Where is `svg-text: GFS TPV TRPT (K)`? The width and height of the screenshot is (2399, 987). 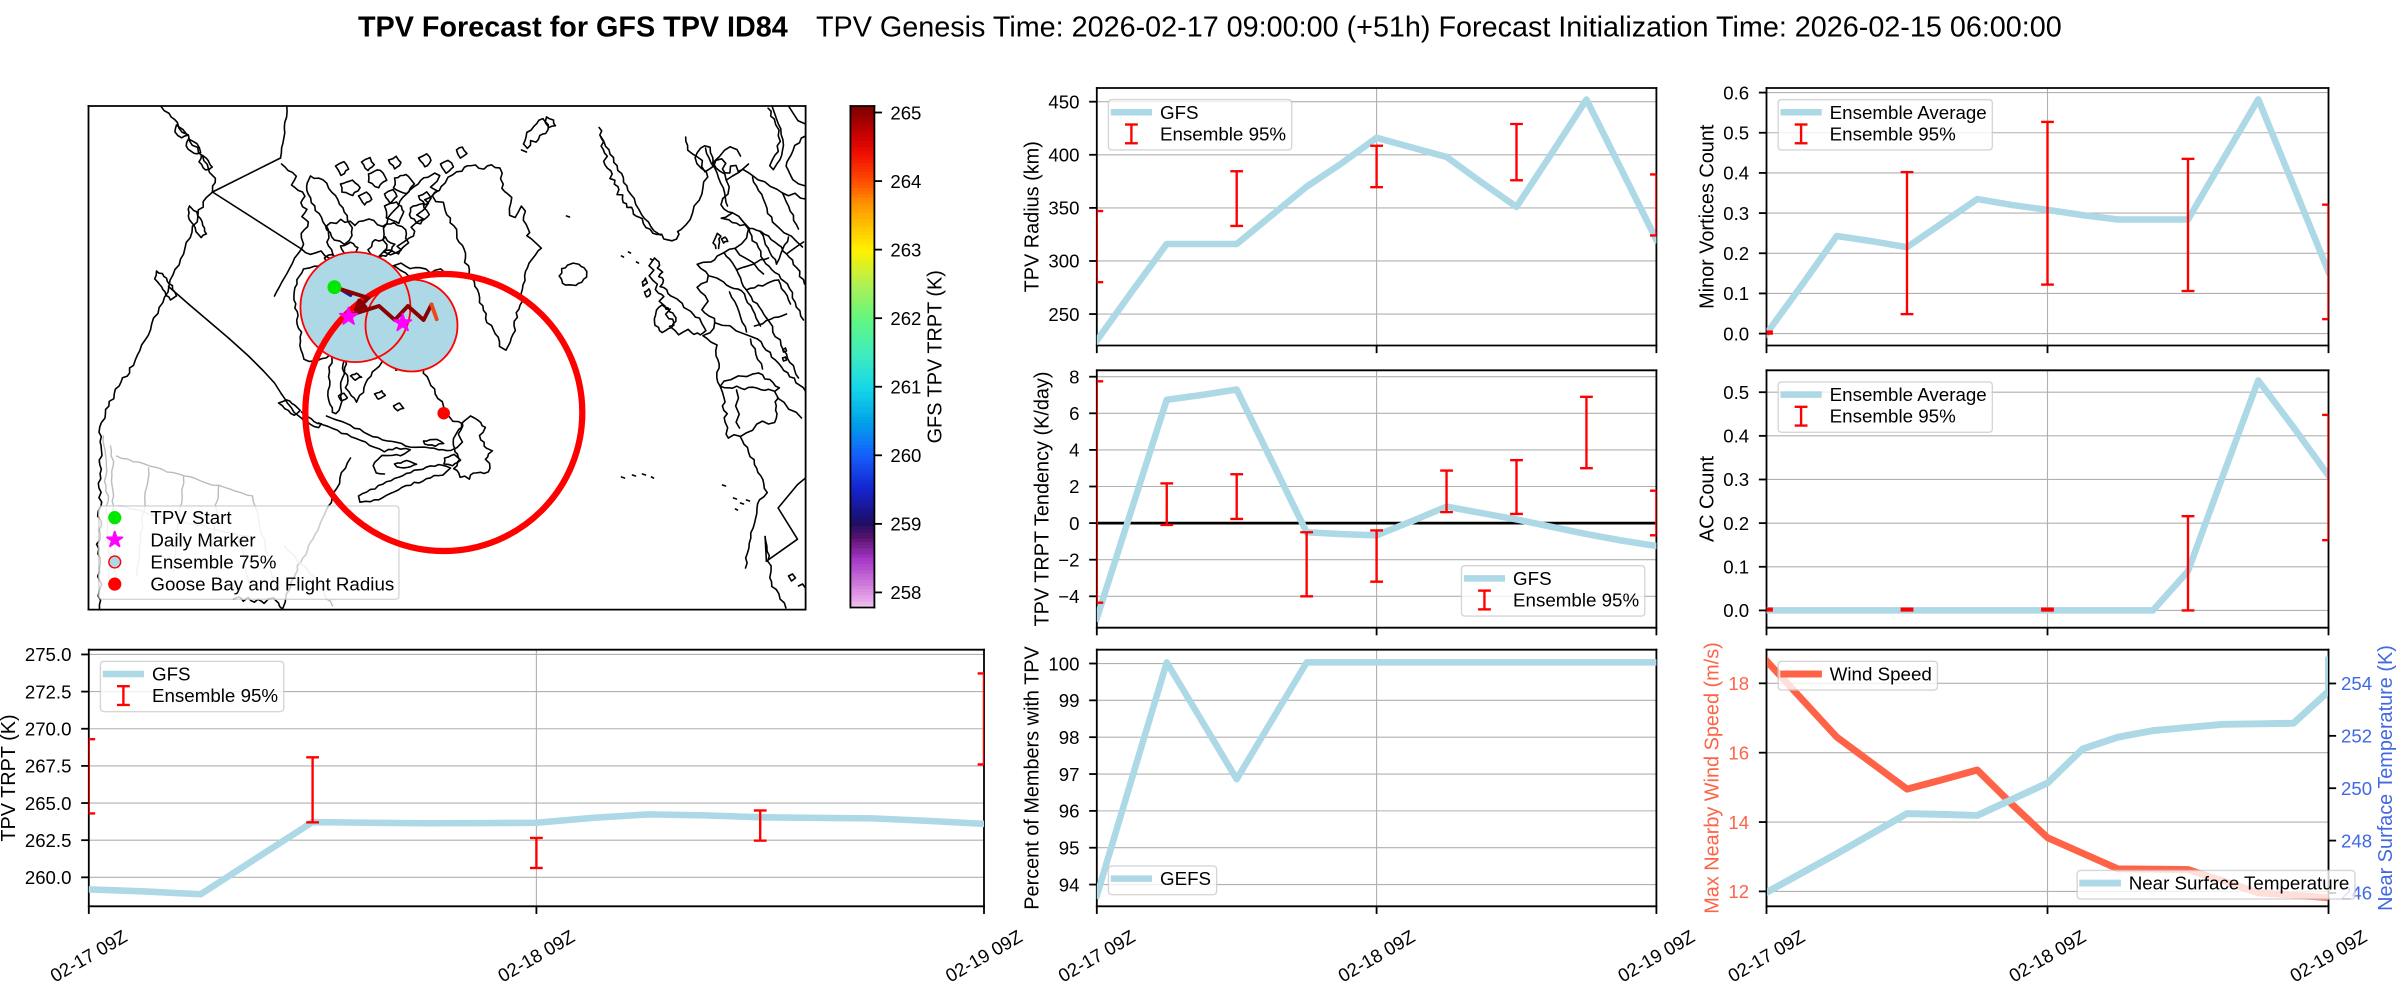 svg-text: GFS TPV TRPT (K) is located at coordinates (935, 356).